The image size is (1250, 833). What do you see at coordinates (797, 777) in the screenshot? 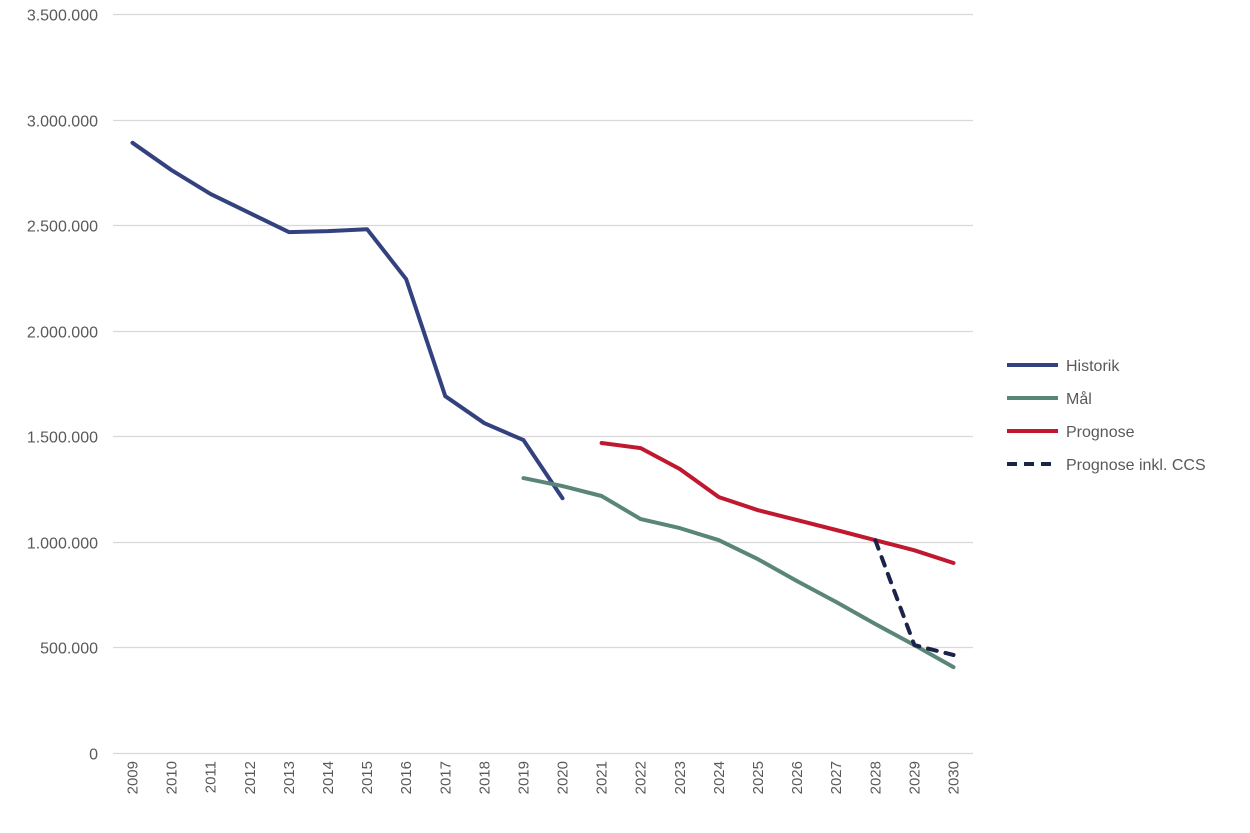
I see `x-tick-label: 2026` at bounding box center [797, 777].